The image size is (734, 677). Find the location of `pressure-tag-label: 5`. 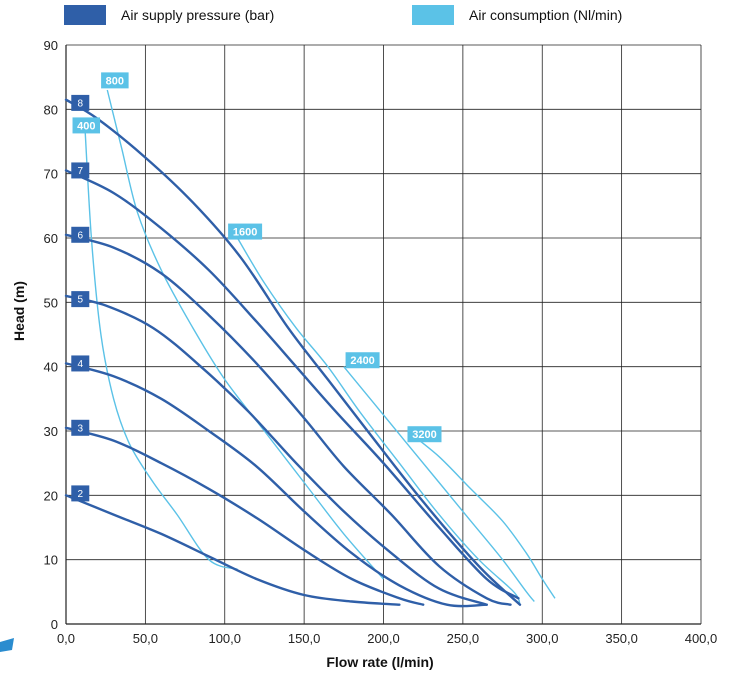

pressure-tag-label: 5 is located at coordinates (81, 300).